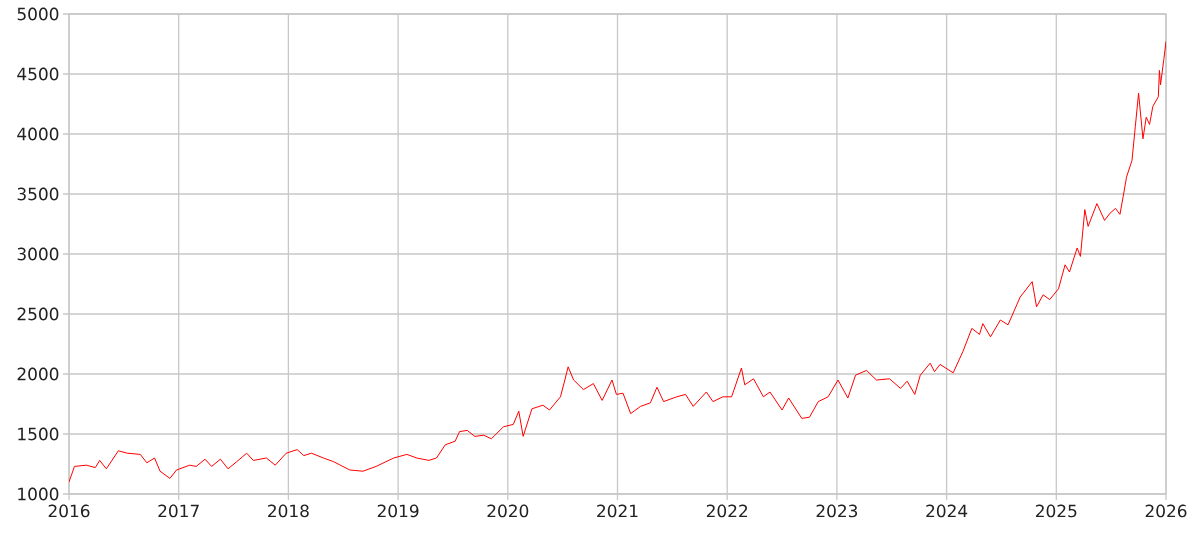 This screenshot has width=1200, height=550. What do you see at coordinates (38, 134) in the screenshot?
I see `y-tick-label: 4000` at bounding box center [38, 134].